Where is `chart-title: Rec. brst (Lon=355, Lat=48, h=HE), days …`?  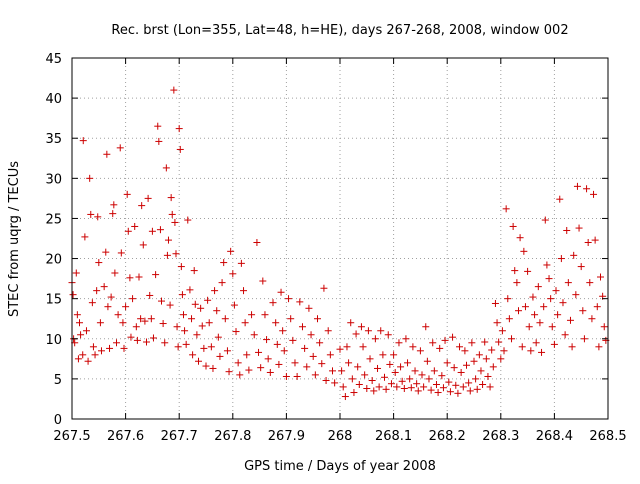 chart-title: Rec. brst (Lon=355, Lat=48, h=HE), days … is located at coordinates (339, 30).